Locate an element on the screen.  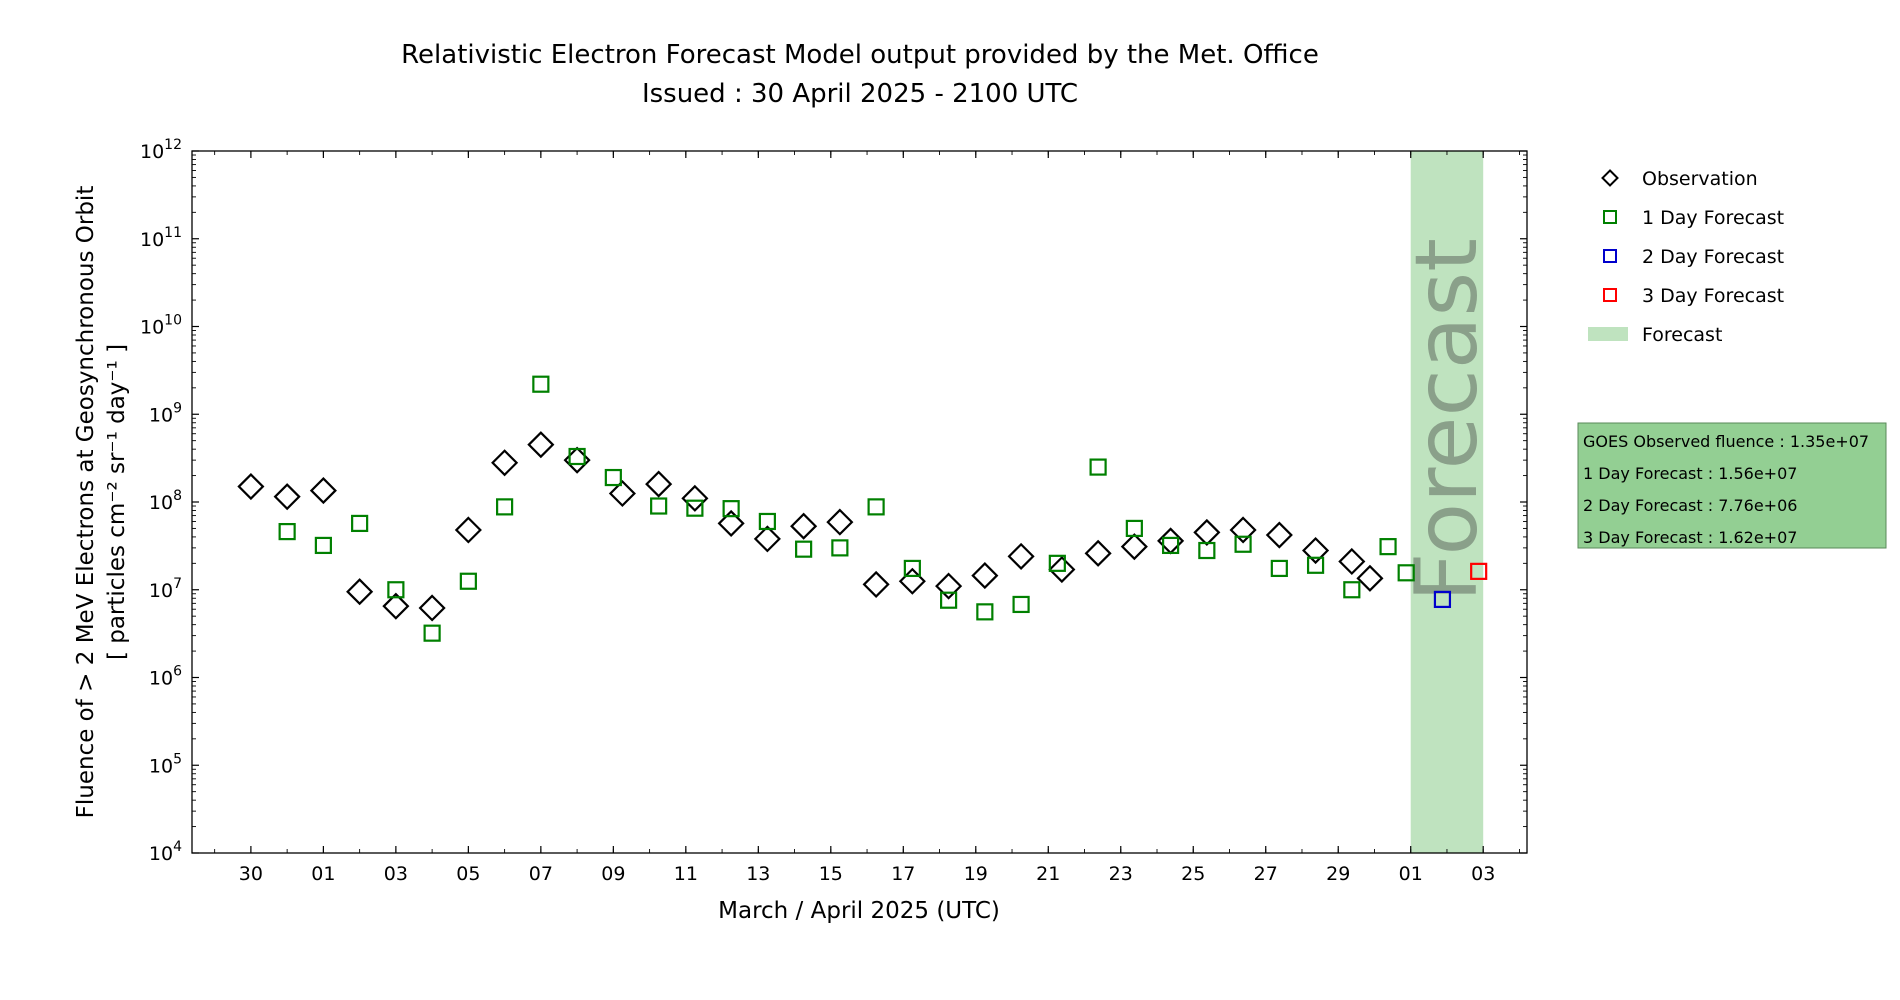
info-box-line: GOES Observed fluence : 1.35e+07 is located at coordinates (1726, 441).